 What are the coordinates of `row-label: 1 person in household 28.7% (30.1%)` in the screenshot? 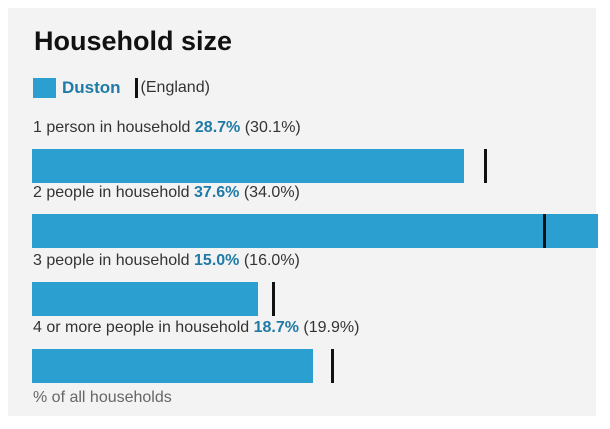 It's located at (167, 128).